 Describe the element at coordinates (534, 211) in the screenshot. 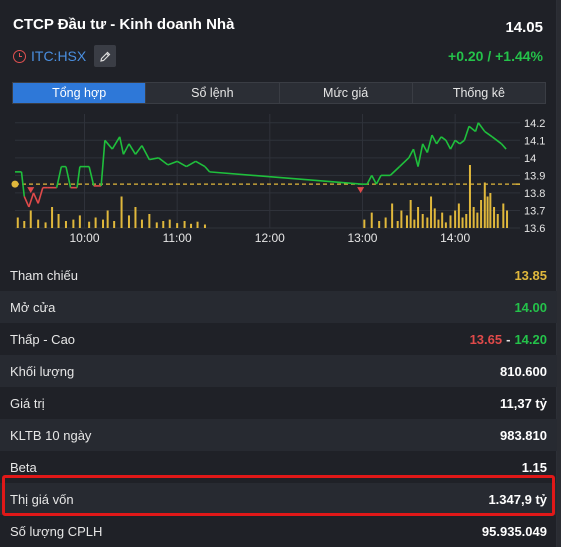

I see `y-tick-label: 13.7` at that location.